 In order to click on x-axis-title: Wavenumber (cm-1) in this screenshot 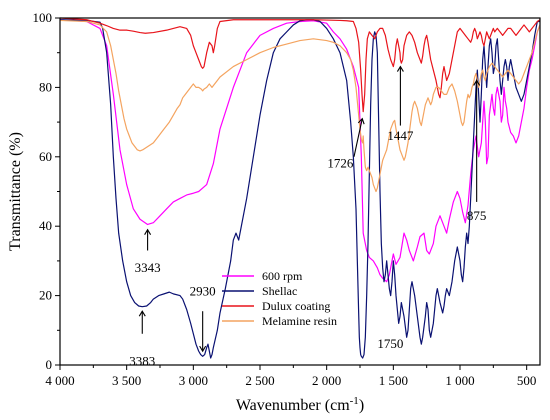, I will do `click(300, 404)`.